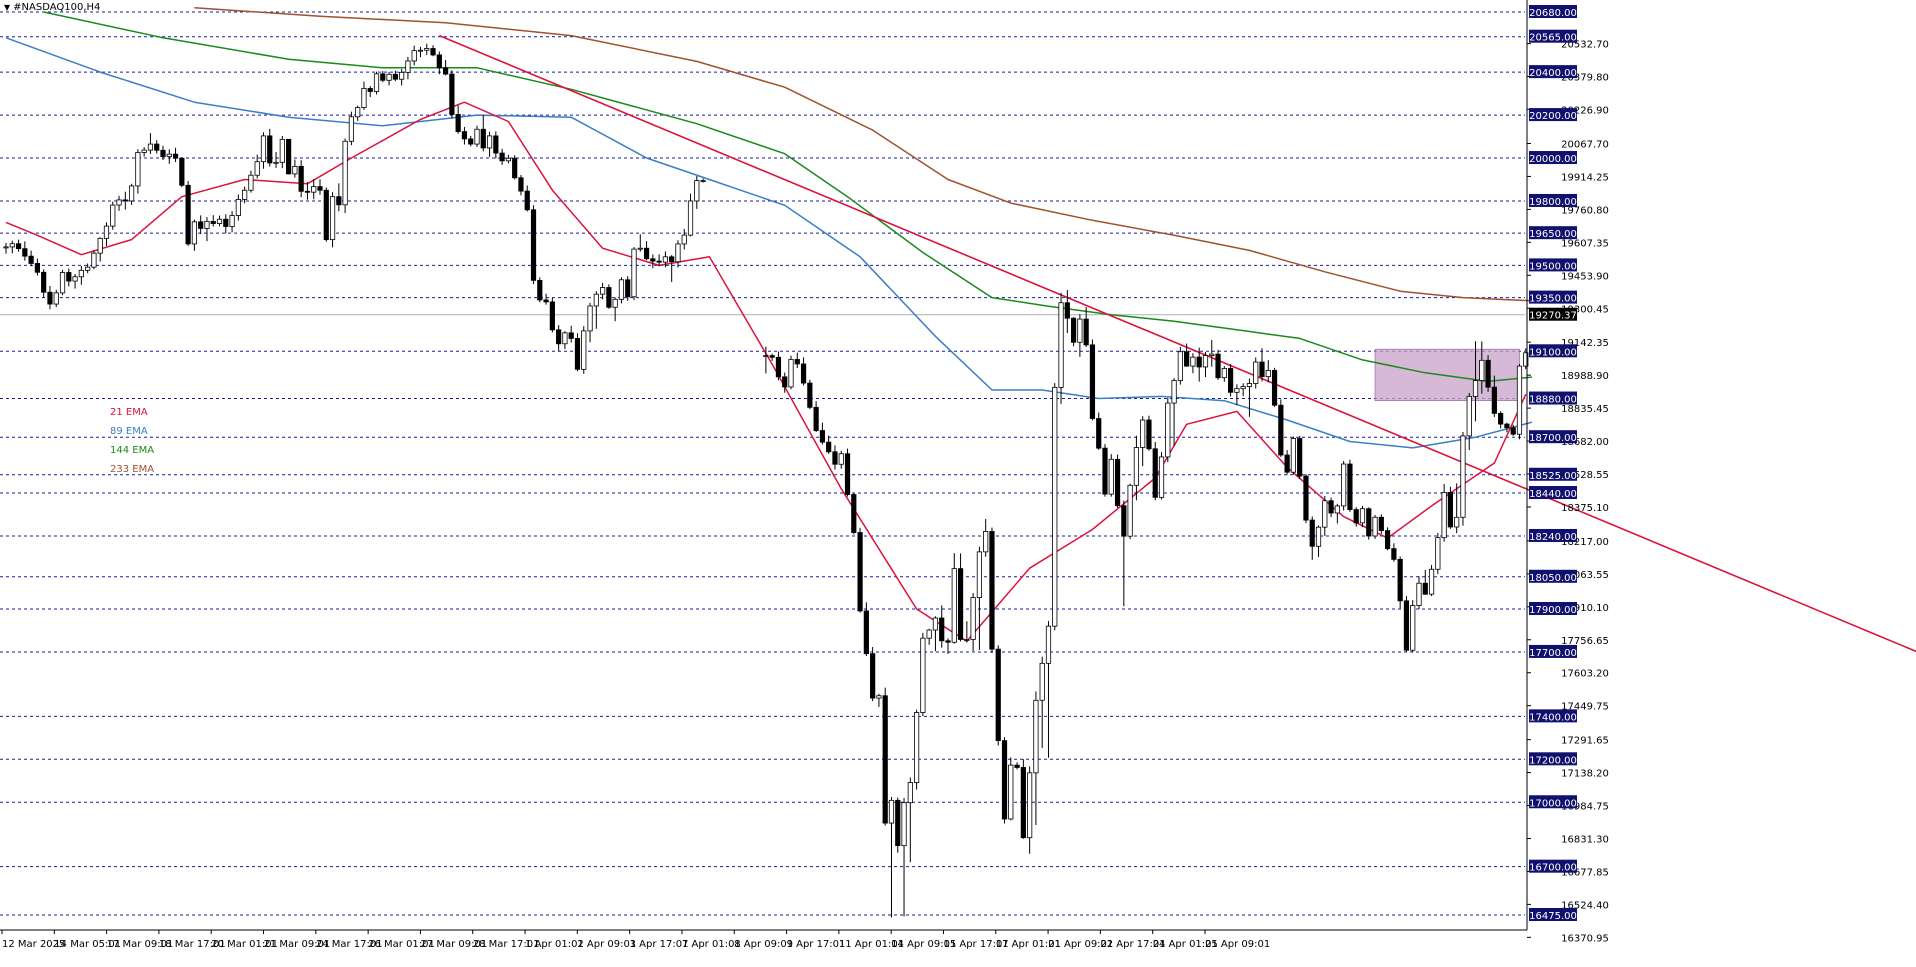  I want to click on time-tick-label: 1 Apr 01:01, so click(554, 944).